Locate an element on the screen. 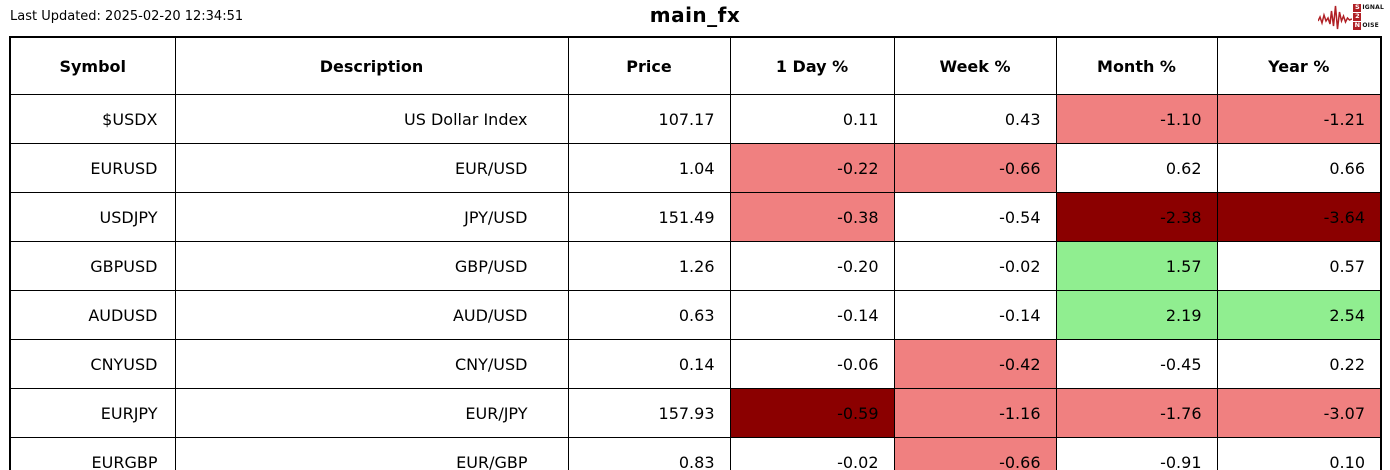  cell-month-pct: -1.76 is located at coordinates (1136, 413).